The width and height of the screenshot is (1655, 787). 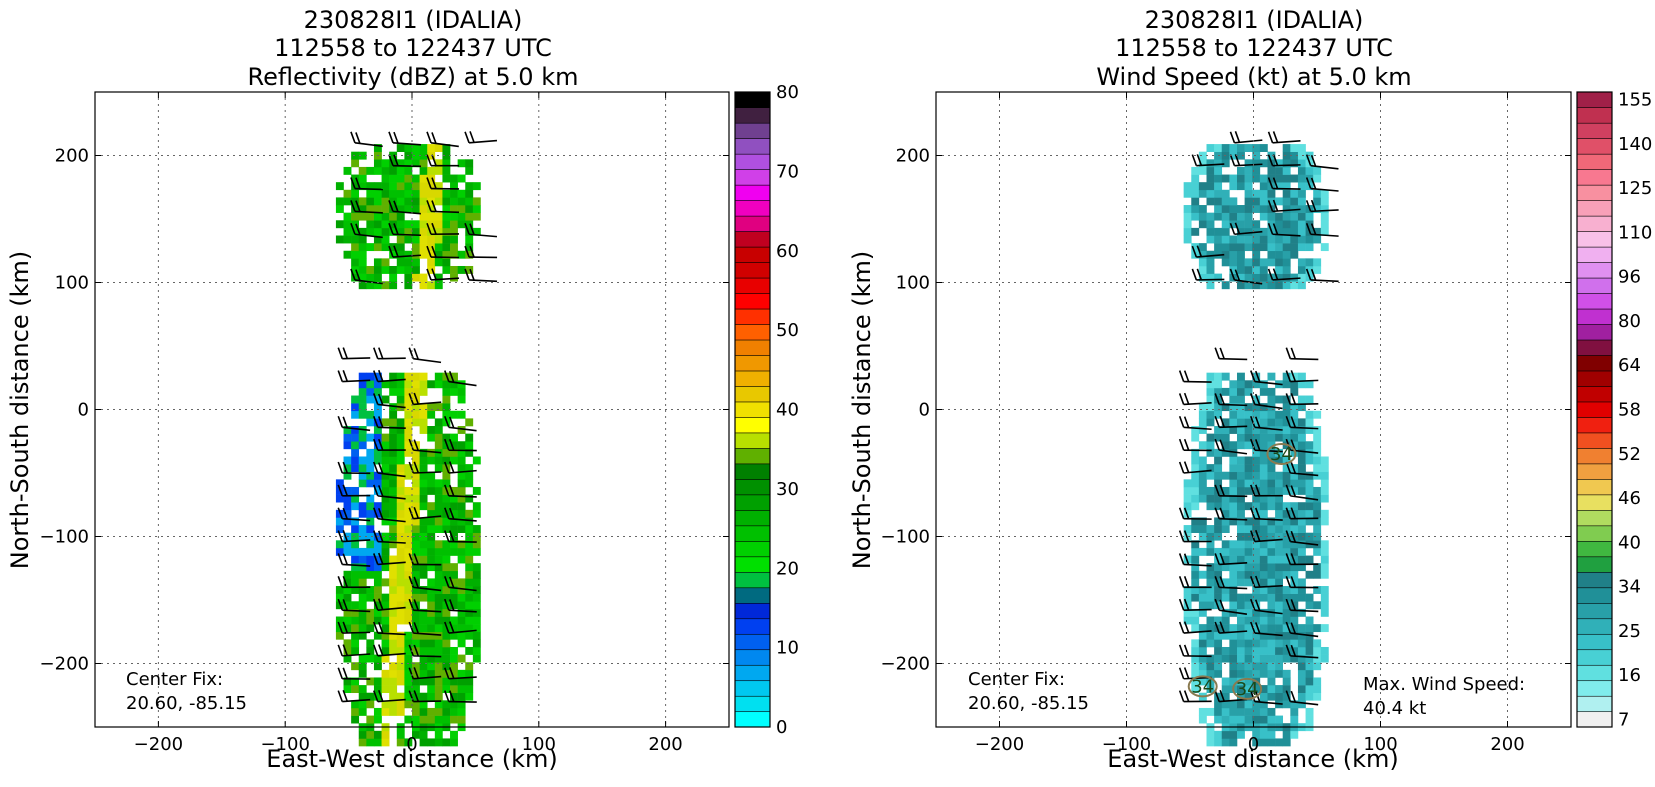 What do you see at coordinates (787, 489) in the screenshot?
I see `left-colorbar-tick-label: 30` at bounding box center [787, 489].